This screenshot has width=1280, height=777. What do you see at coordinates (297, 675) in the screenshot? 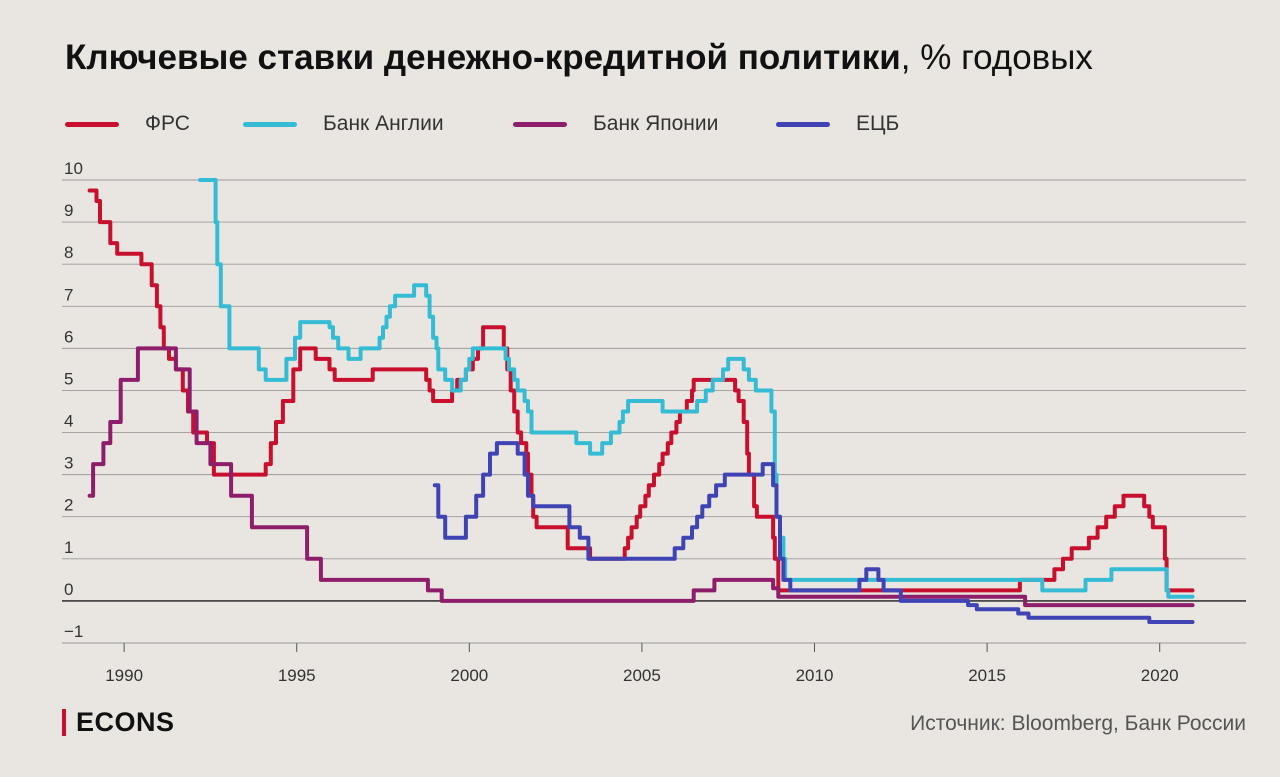
I see `x-tick-label: 1995` at bounding box center [297, 675].